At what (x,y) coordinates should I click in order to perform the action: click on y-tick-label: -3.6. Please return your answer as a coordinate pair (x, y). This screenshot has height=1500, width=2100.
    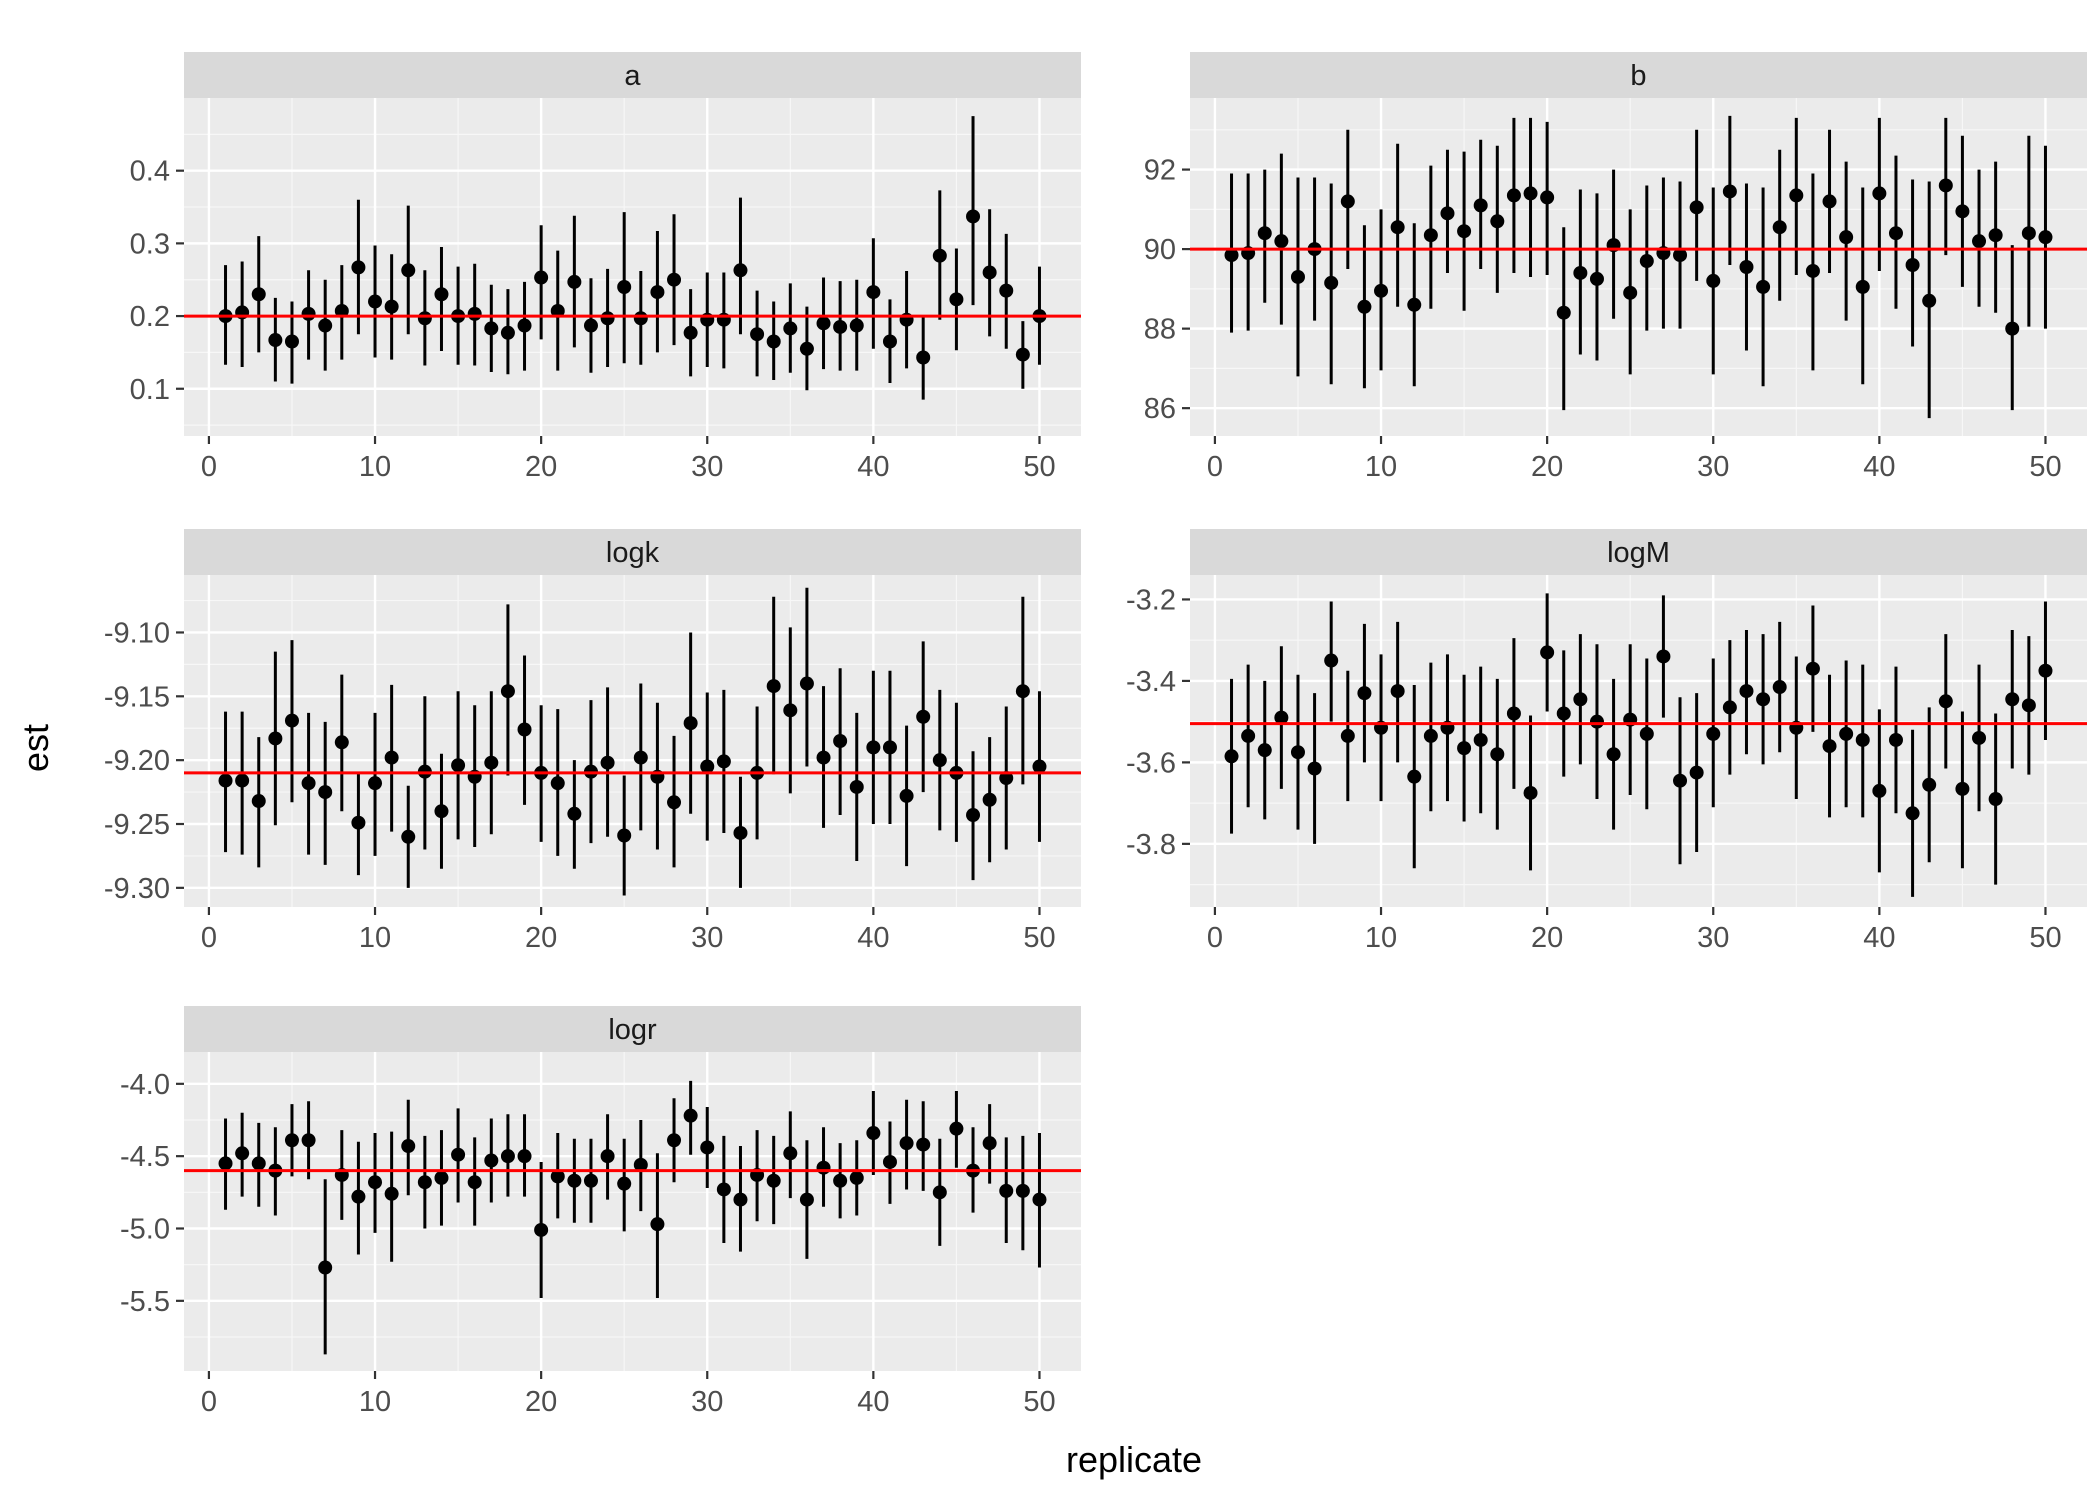
    Looking at the image, I should click on (1151, 763).